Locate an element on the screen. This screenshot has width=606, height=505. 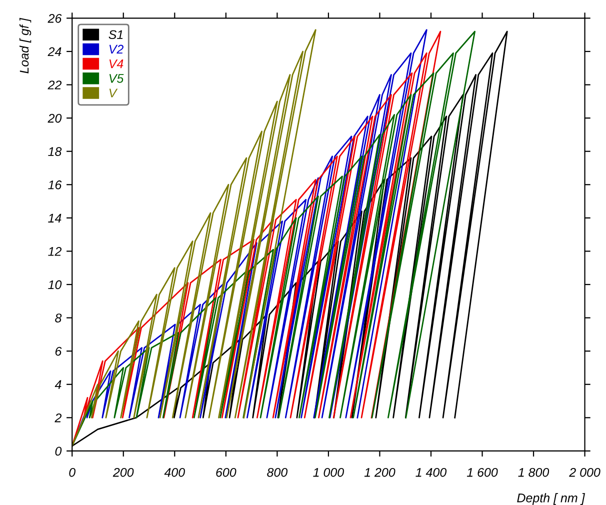
x-tick-label: 800 is located at coordinates (277, 472).